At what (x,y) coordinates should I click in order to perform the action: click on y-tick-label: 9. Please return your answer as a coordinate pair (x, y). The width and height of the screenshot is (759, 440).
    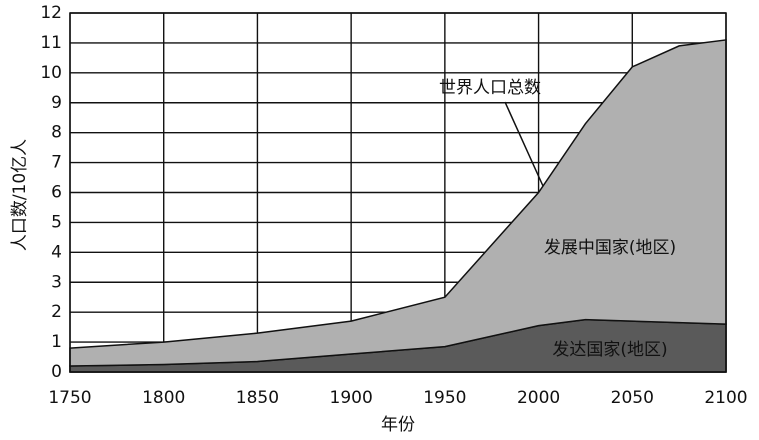
    Looking at the image, I should click on (56, 103).